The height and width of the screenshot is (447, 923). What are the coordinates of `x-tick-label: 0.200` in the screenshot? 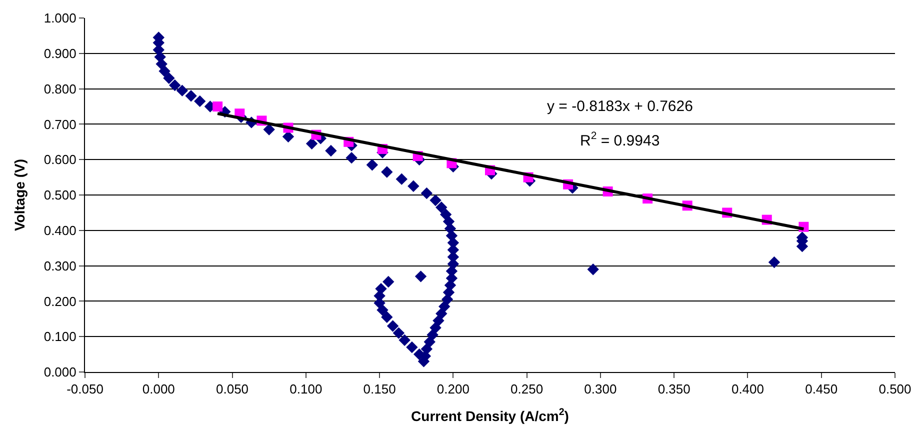 It's located at (453, 389).